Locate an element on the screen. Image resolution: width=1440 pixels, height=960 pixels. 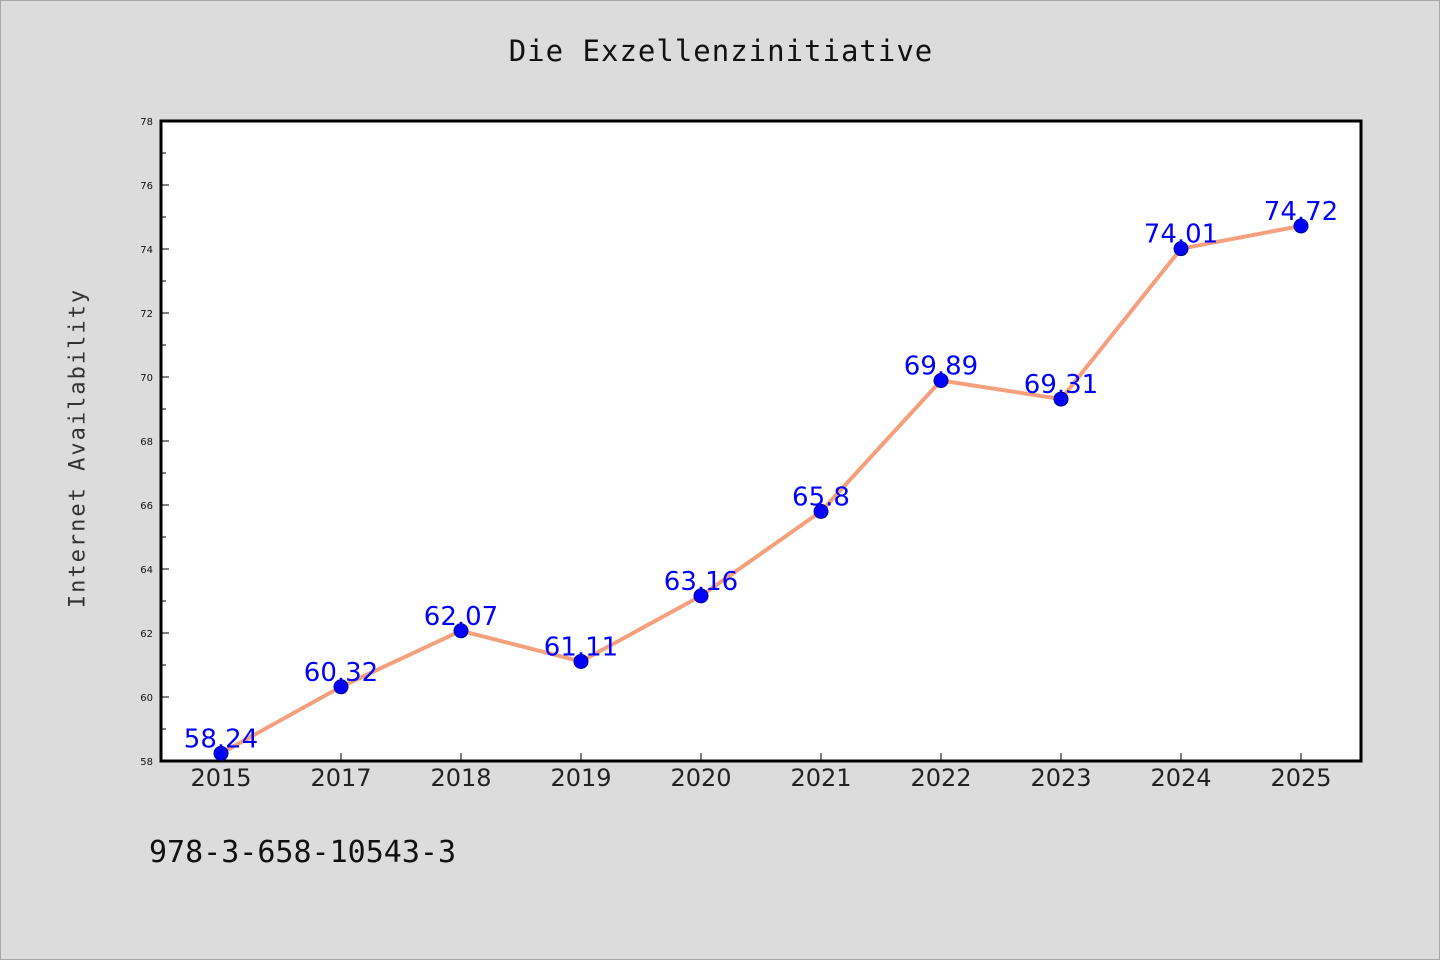
x-tick-label: 2021 is located at coordinates (820, 778).